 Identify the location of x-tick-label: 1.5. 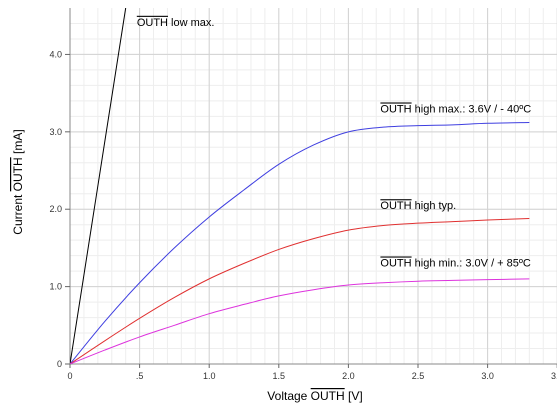
(279, 376).